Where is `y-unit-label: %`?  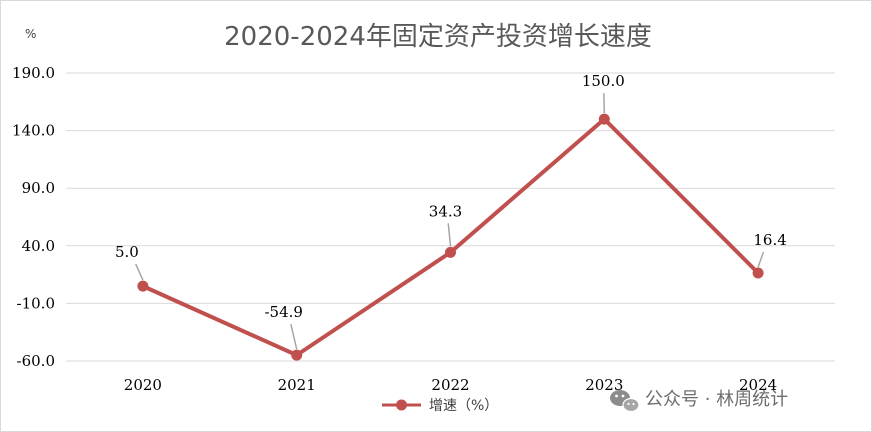 y-unit-label: % is located at coordinates (30, 34).